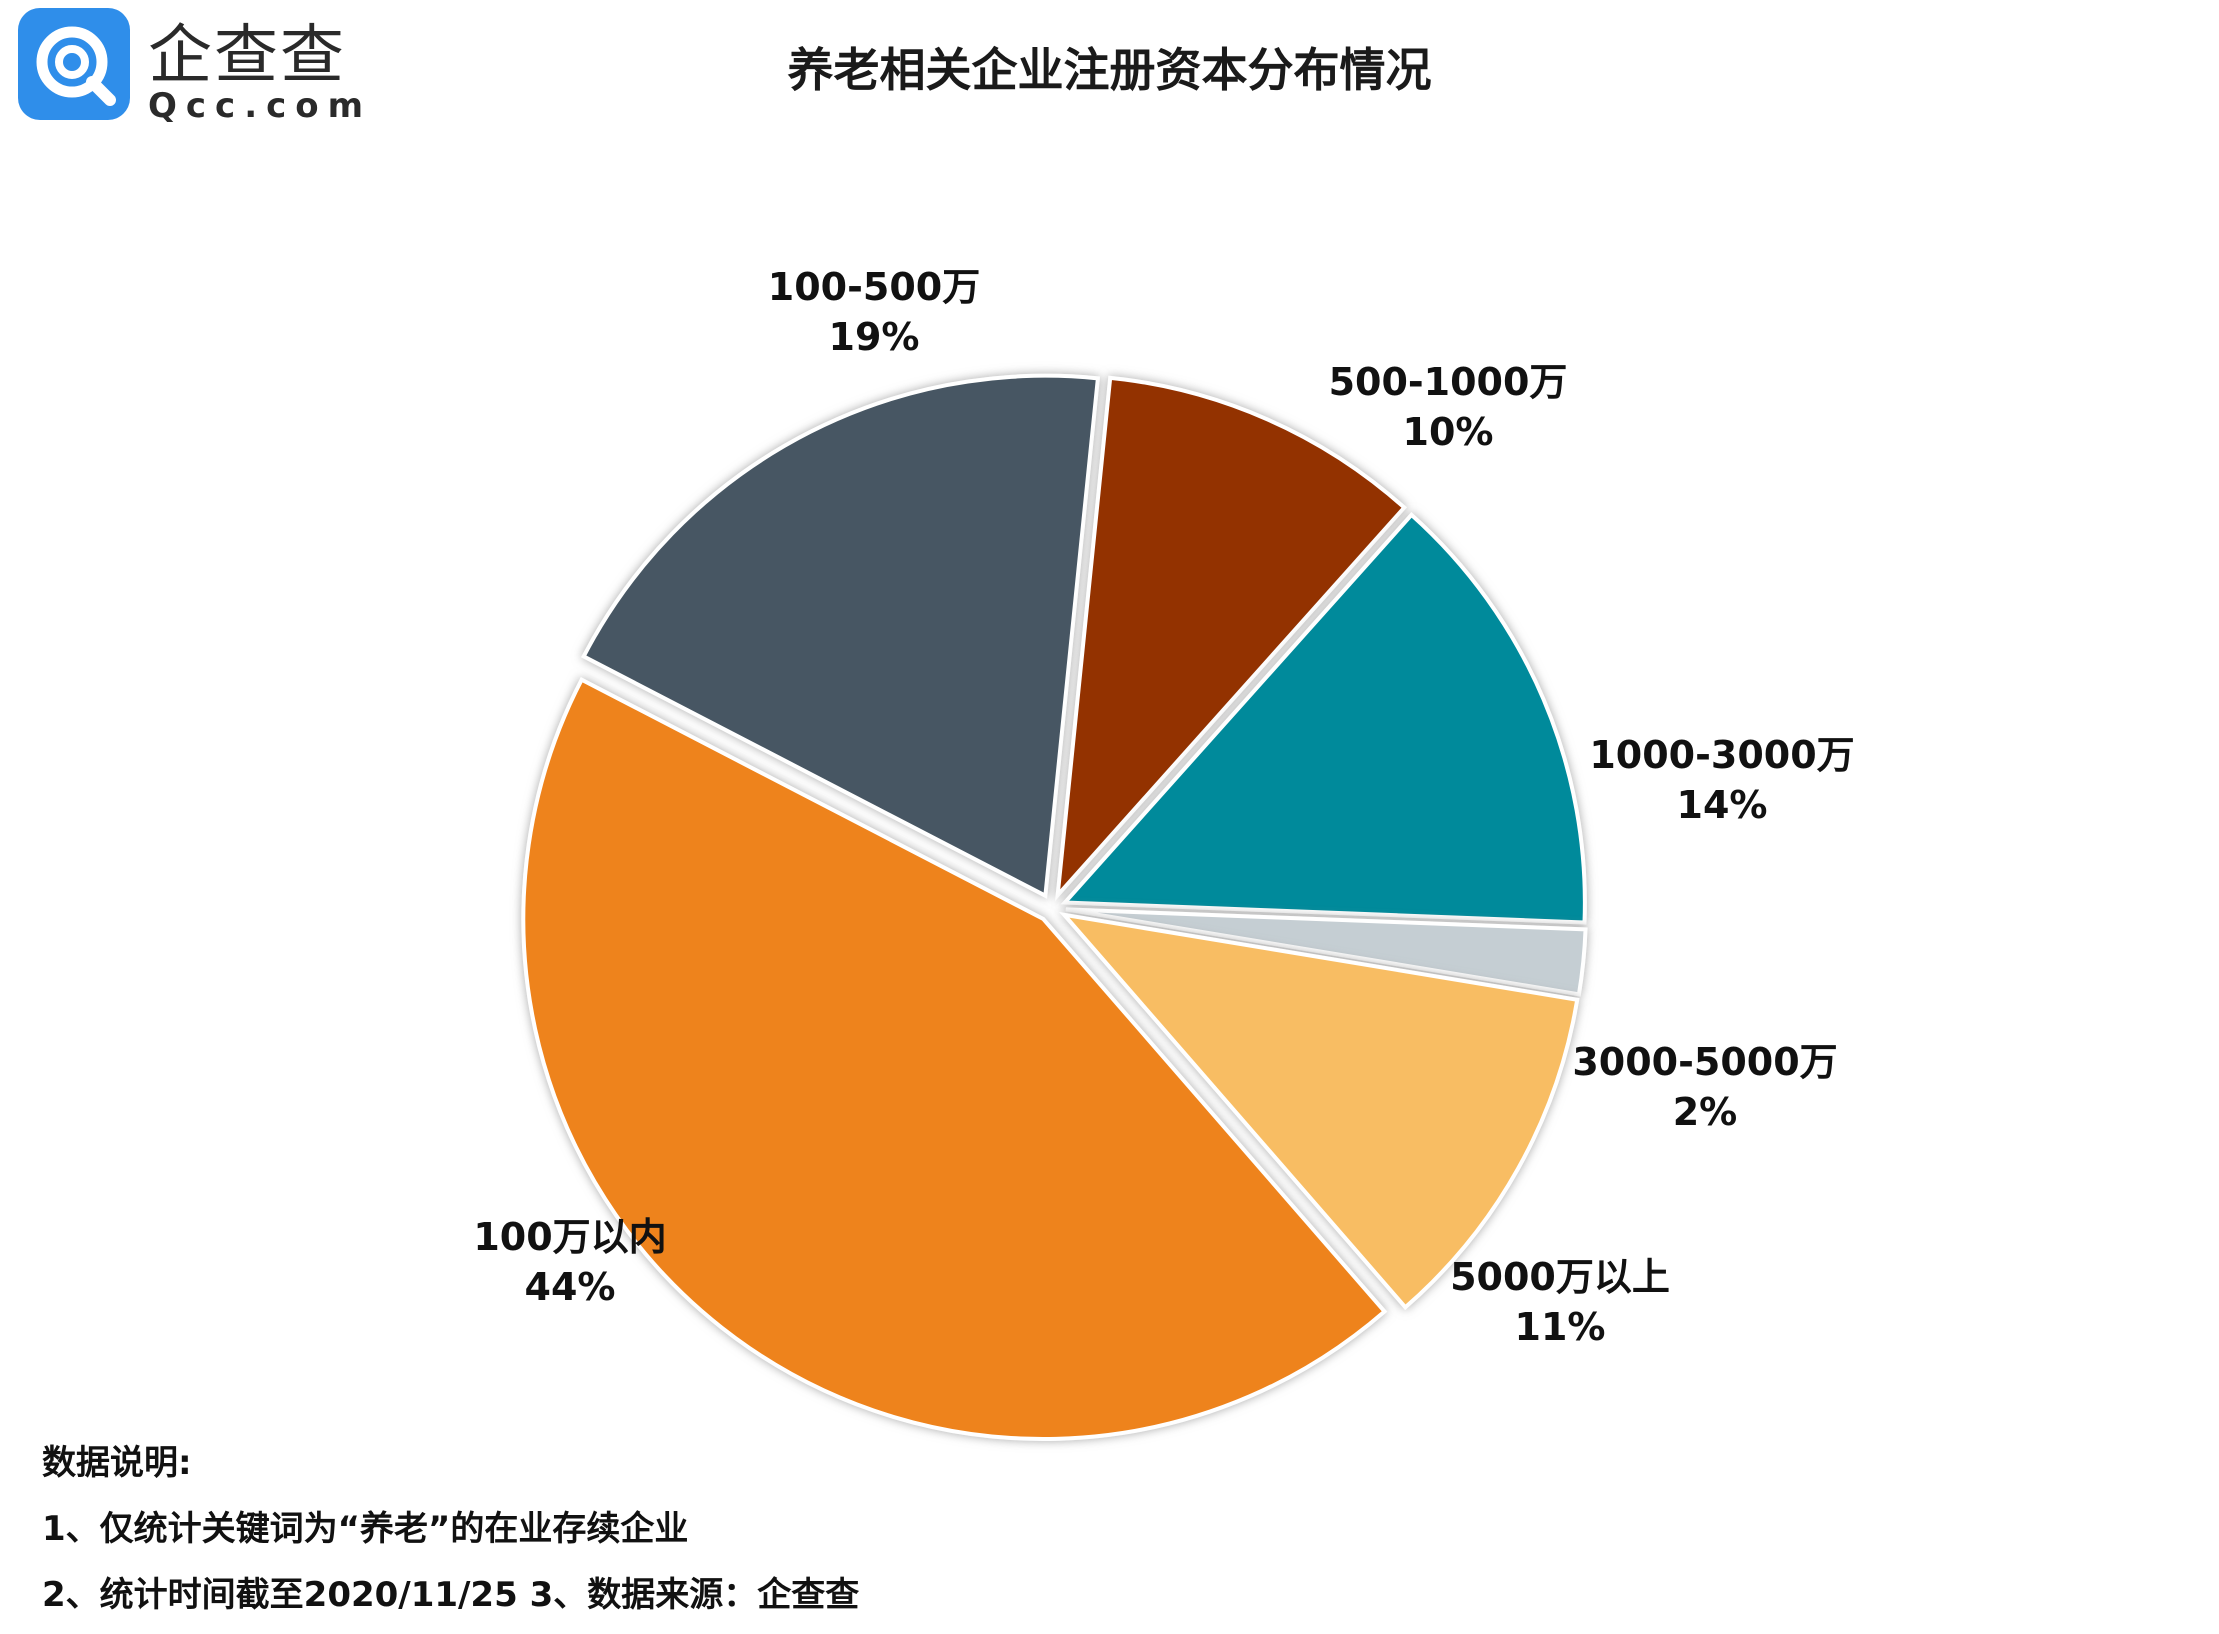 The image size is (2219, 1634). I want to click on pie-slice-500-1000w, so click(1231, 638).